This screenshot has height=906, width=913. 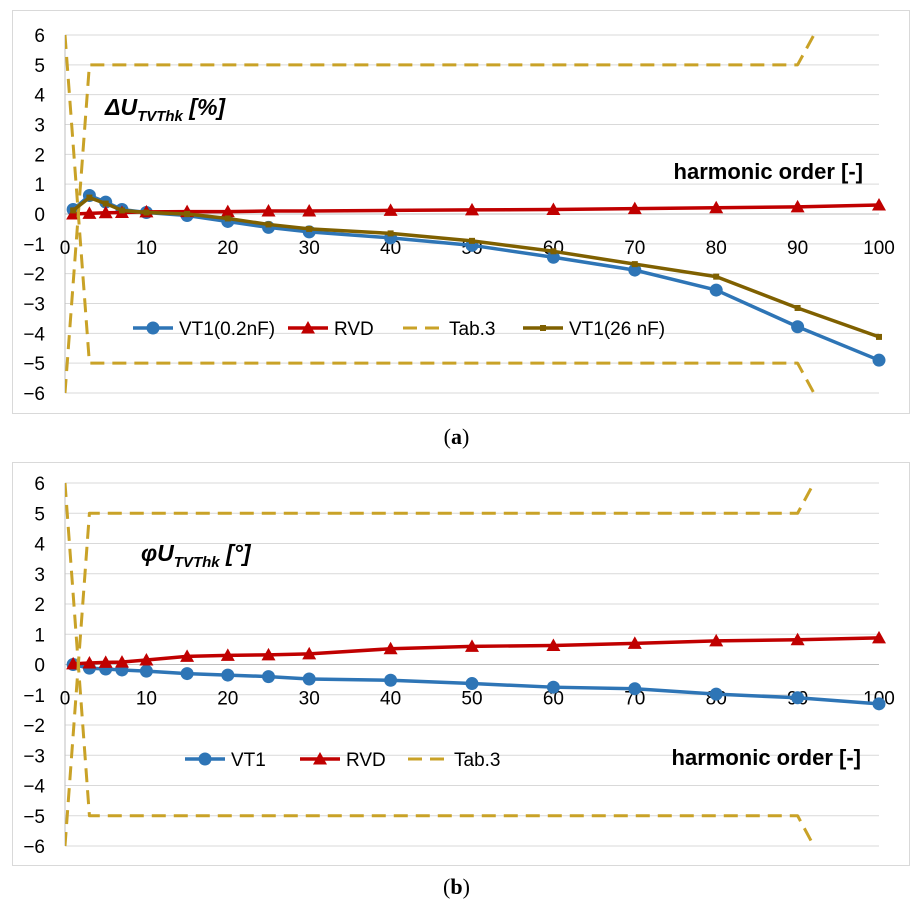 I want to click on x-tick-label: 30, so click(x=309, y=248).